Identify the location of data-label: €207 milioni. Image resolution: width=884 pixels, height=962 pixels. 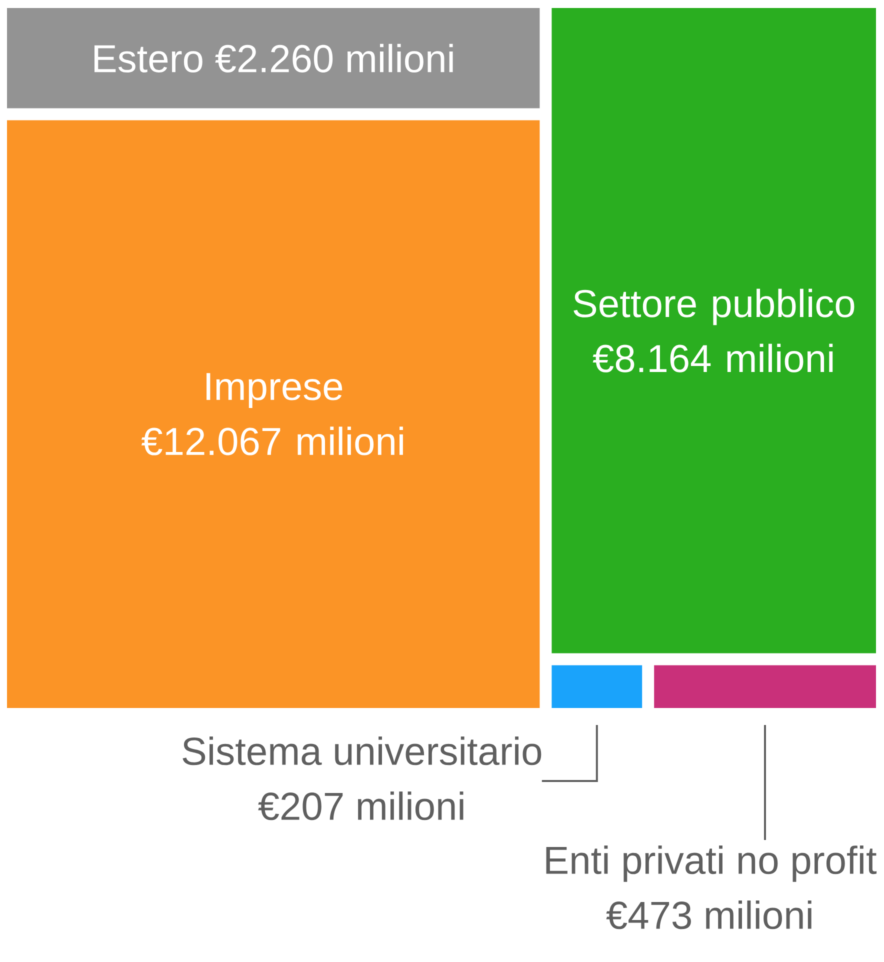
(361, 806).